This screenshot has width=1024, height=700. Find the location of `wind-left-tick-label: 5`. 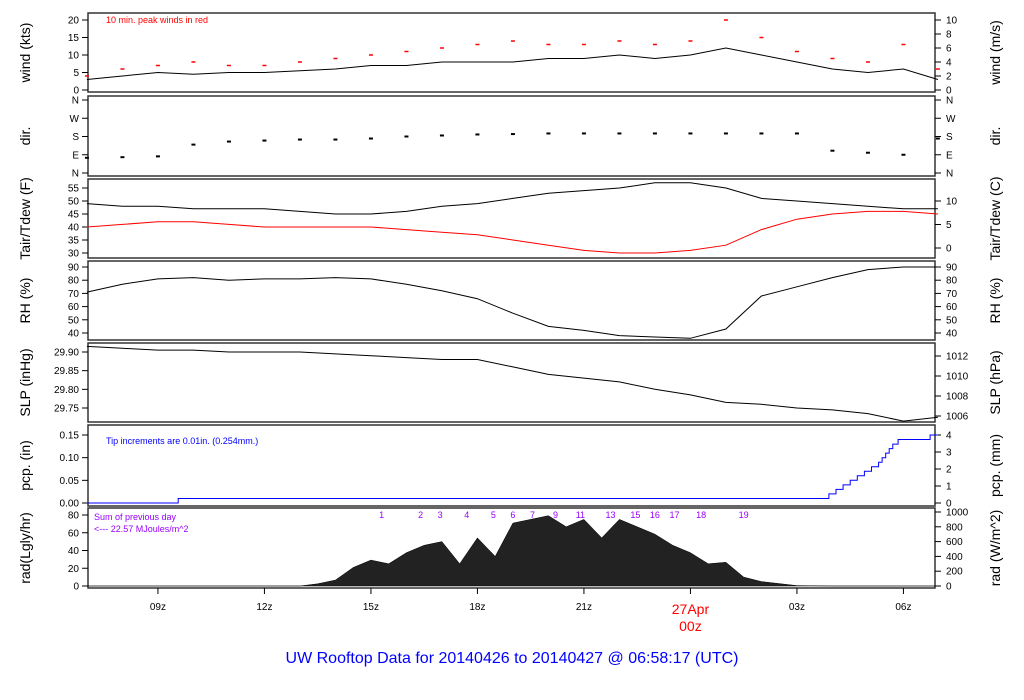

wind-left-tick-label: 5 is located at coordinates (76, 73).